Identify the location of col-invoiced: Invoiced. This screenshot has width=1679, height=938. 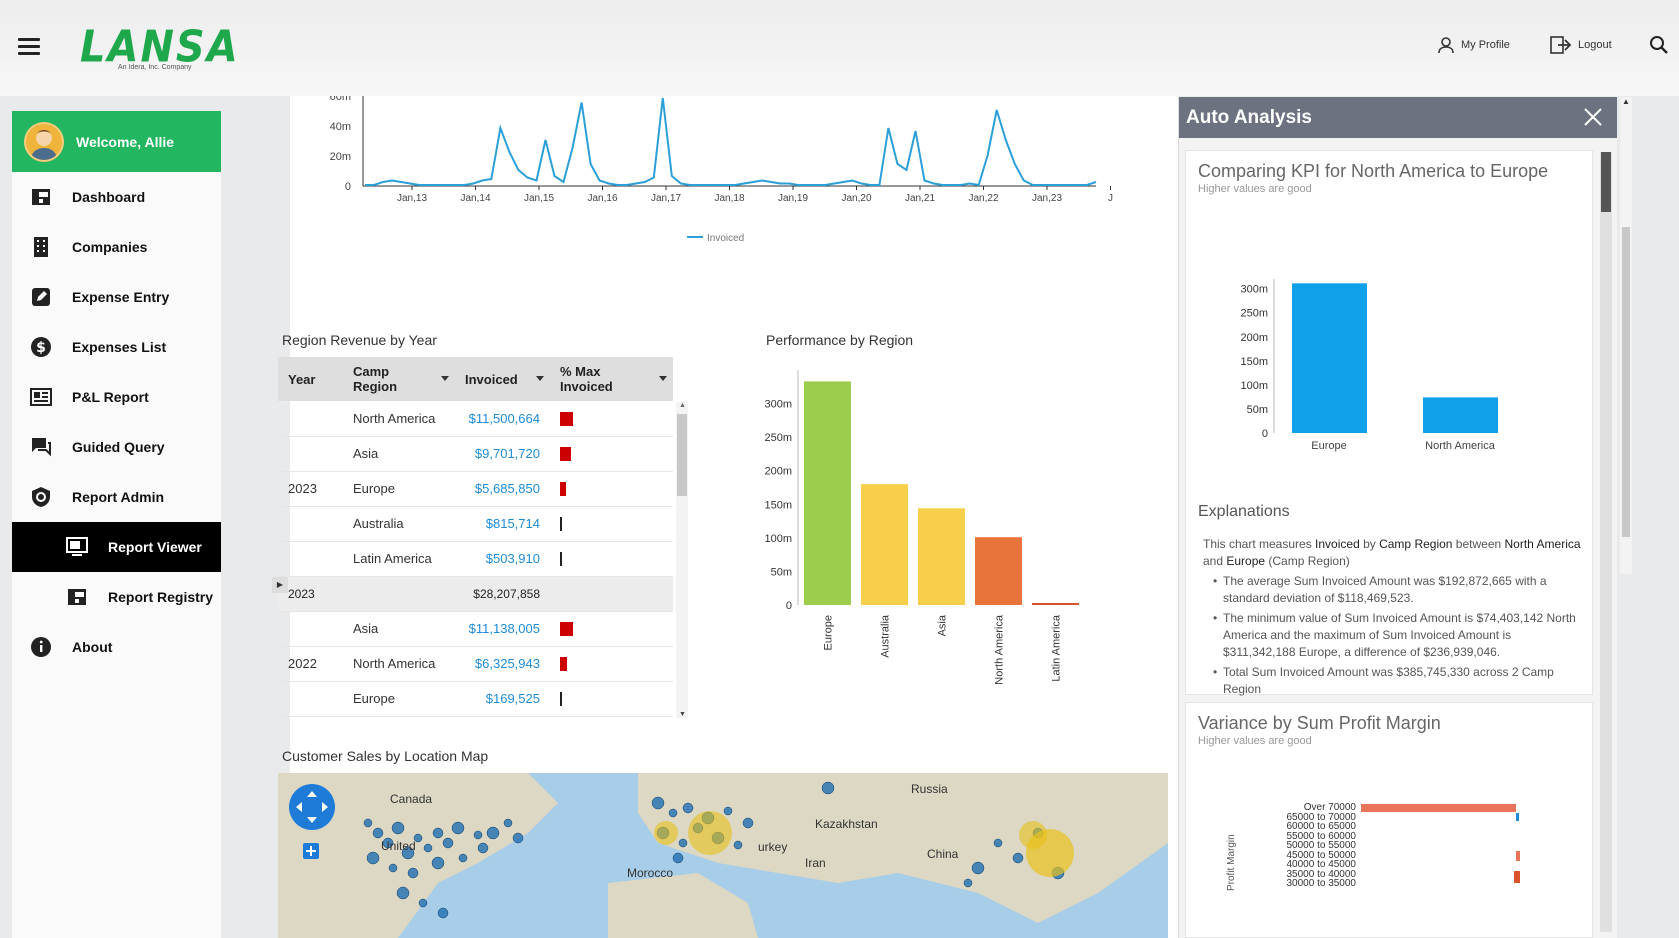
(502, 379).